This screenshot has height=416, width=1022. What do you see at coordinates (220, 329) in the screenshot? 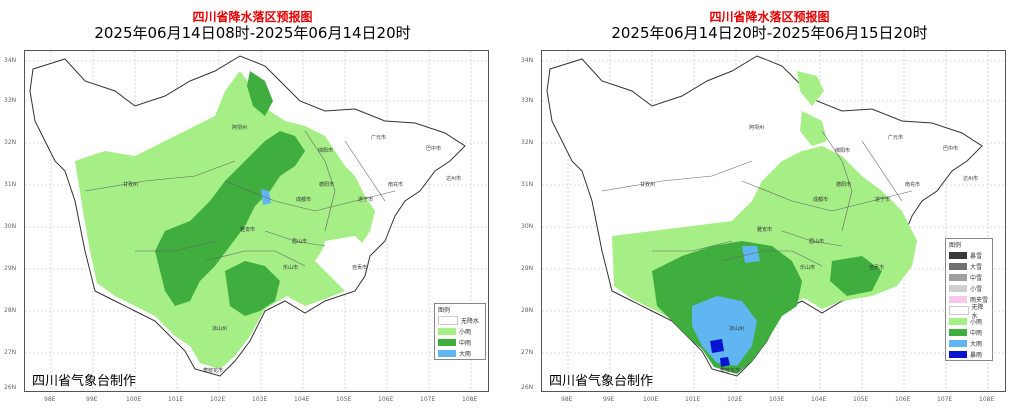
I see `city-label: 凉山州` at bounding box center [220, 329].